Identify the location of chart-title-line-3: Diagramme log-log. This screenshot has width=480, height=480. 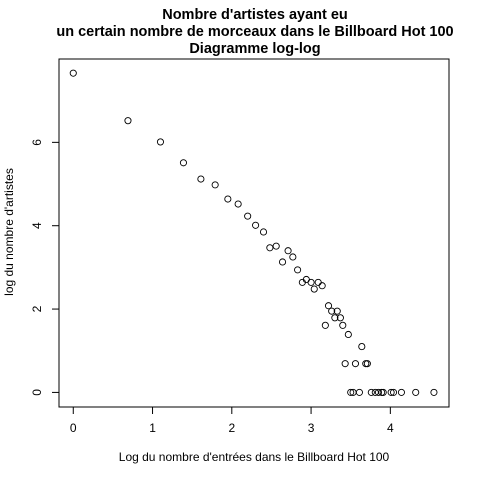
(254, 49).